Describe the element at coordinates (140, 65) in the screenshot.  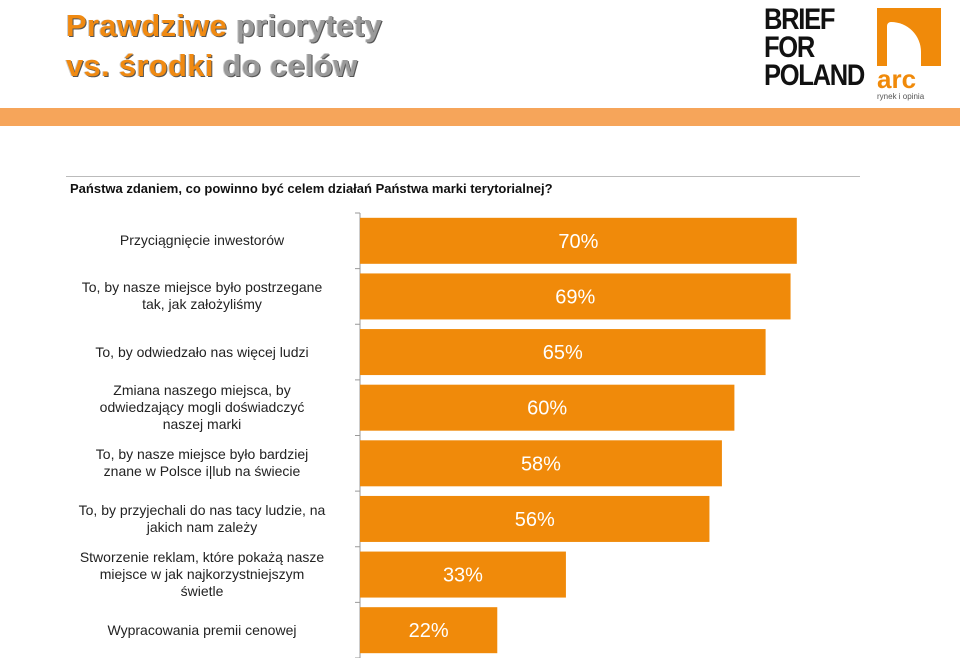
I see `title-word: vs. środki` at that location.